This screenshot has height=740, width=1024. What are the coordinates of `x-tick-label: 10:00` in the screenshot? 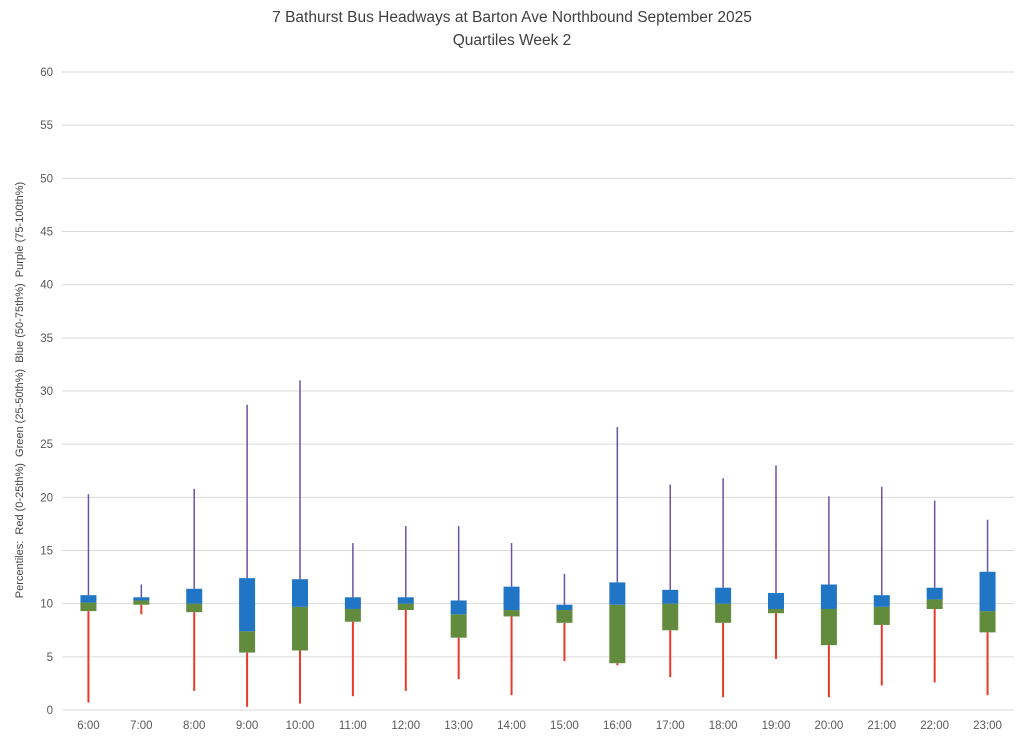 It's located at (300, 726).